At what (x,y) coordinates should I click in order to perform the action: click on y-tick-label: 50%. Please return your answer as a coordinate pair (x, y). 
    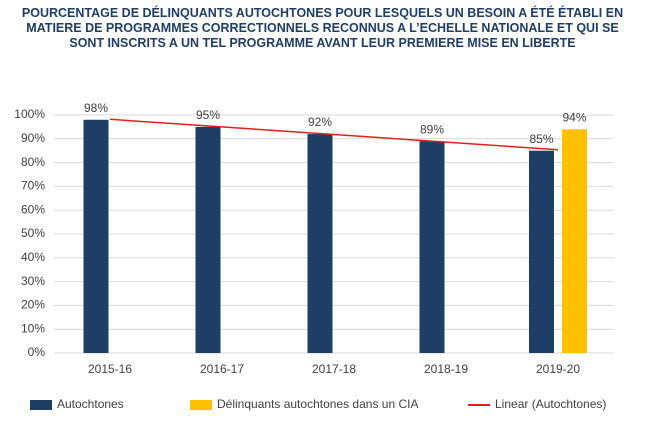
    Looking at the image, I should click on (33, 233).